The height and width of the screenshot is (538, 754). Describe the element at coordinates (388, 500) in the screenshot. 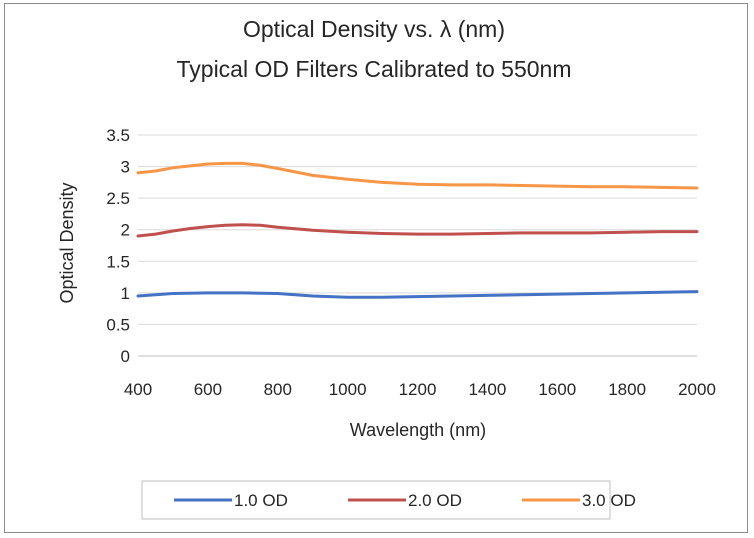

I see `legend: 1.0 OD 2.0 OD 3.0 OD` at that location.